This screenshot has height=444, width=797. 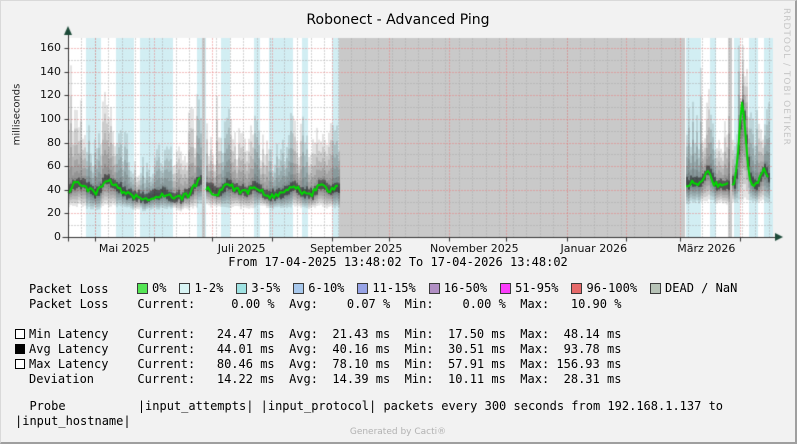 What do you see at coordinates (124, 248) in the screenshot?
I see `x-tick-label: Mai 2025` at bounding box center [124, 248].